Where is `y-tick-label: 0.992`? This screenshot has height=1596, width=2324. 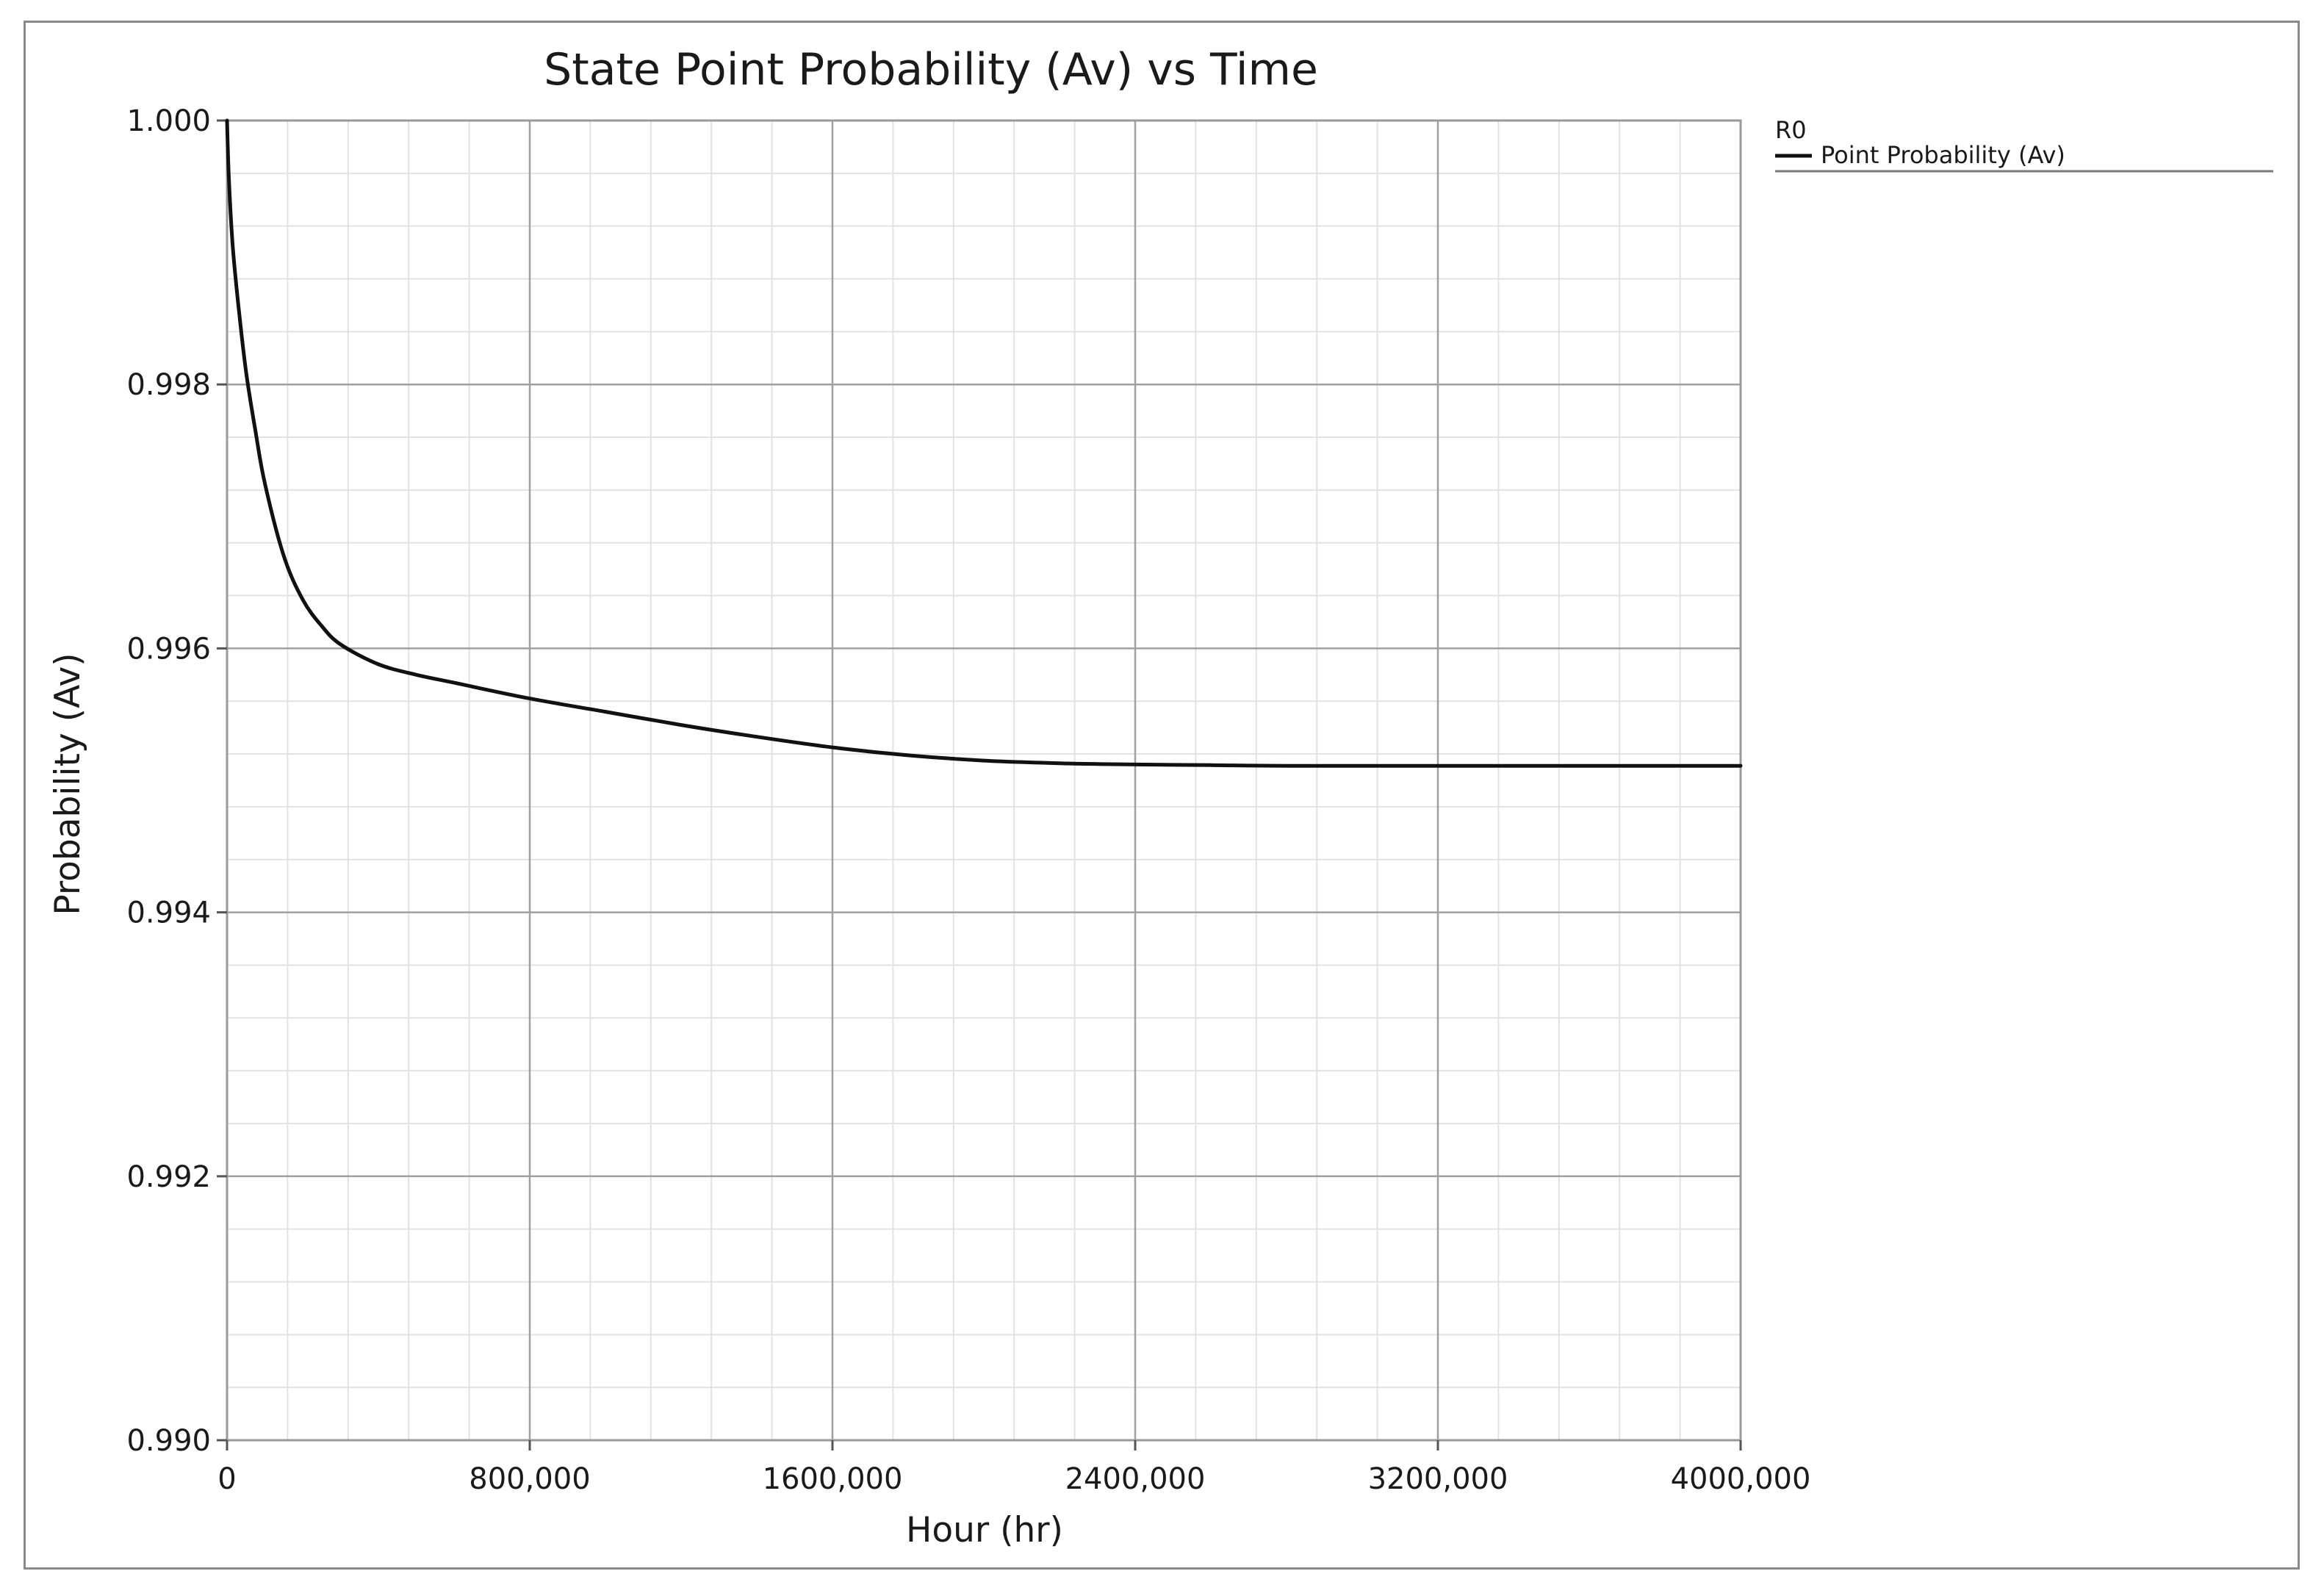
y-tick-label: 0.992 is located at coordinates (168, 1177).